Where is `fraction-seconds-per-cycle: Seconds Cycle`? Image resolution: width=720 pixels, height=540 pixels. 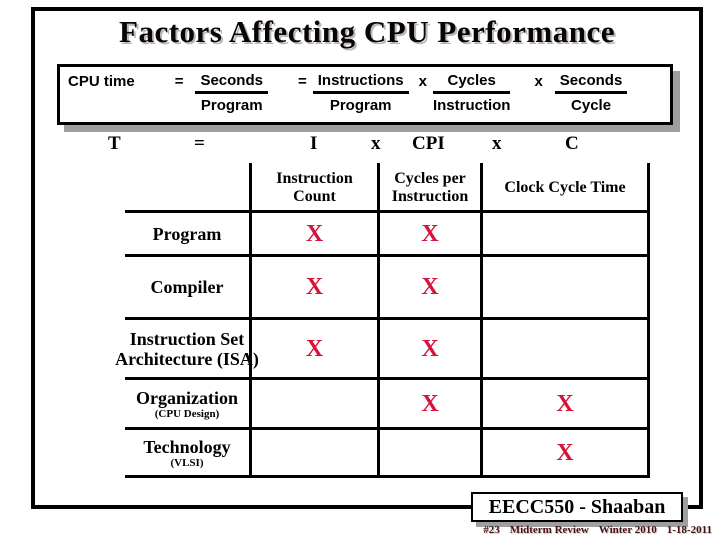 fraction-seconds-per-cycle: Seconds Cycle is located at coordinates (591, 93).